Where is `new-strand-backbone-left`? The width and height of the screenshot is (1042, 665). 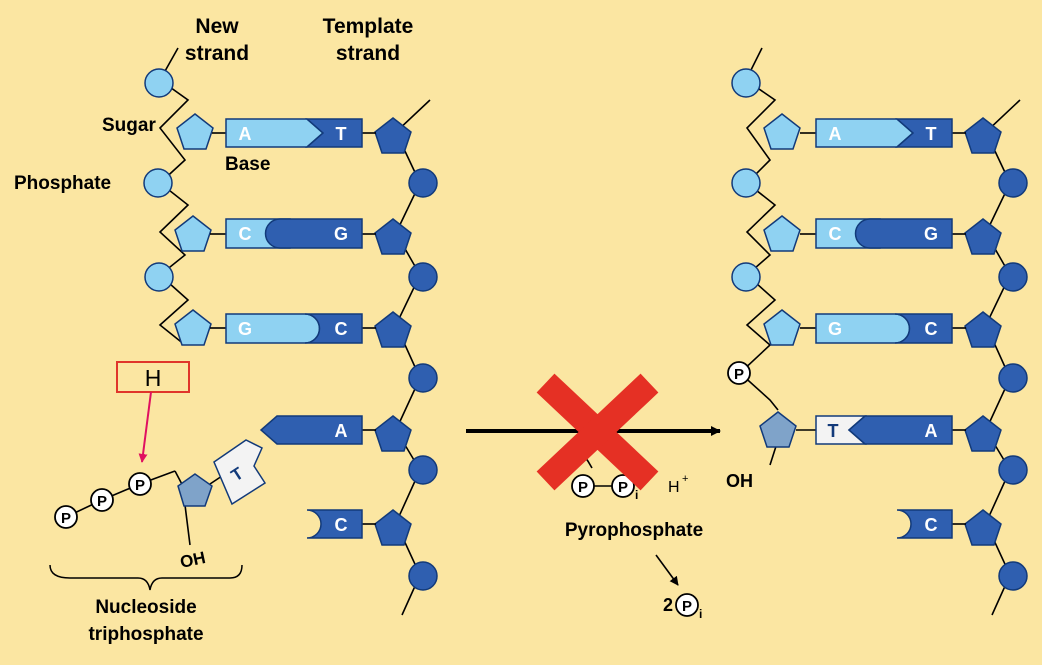 new-strand-backbone-left is located at coordinates (174, 196).